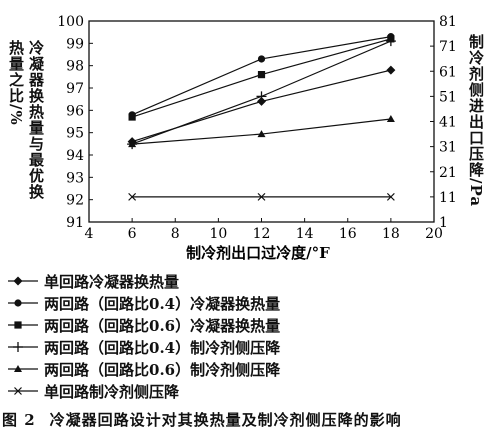  I want to click on y-right-tick-label: 21, so click(448, 173).